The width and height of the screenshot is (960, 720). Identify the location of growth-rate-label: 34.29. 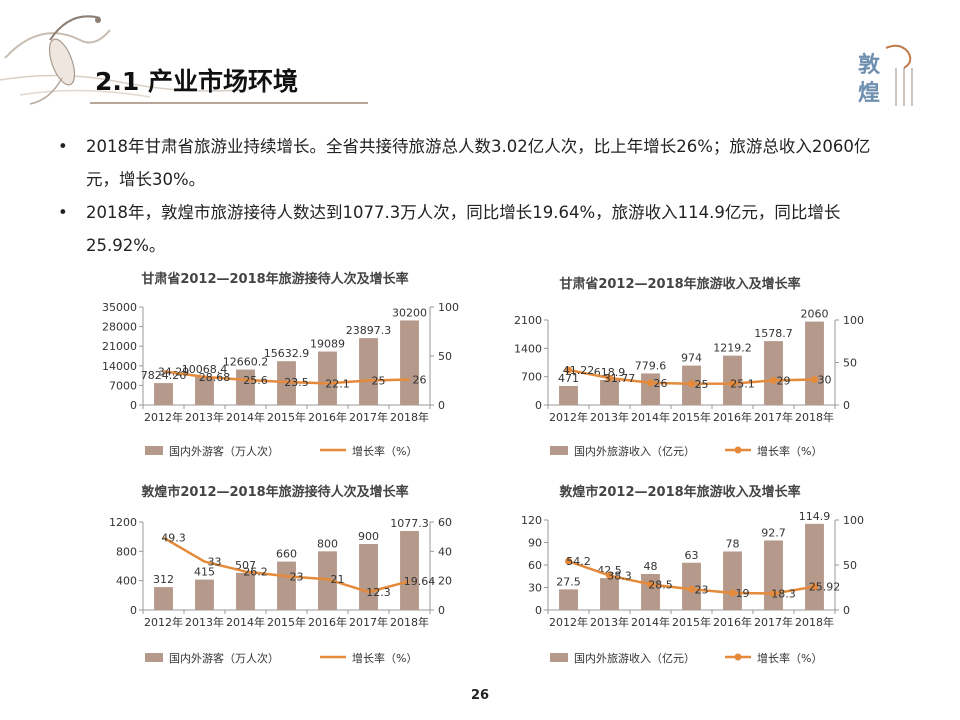
(174, 371).